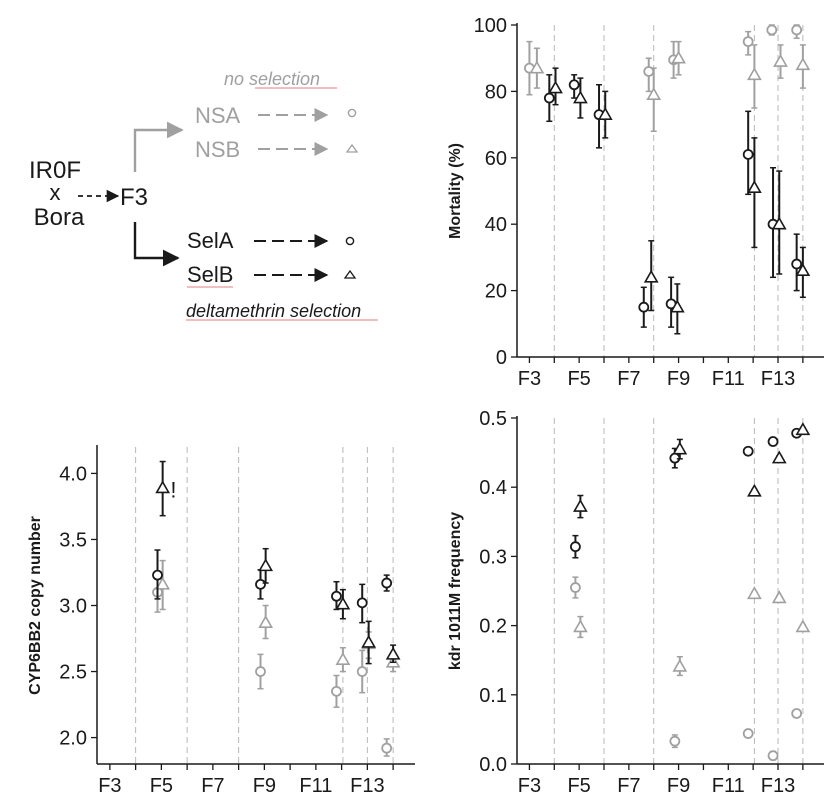 Image resolution: width=824 pixels, height=796 pixels. What do you see at coordinates (73, 739) in the screenshot?
I see `y-tick-label: 2.0` at bounding box center [73, 739].